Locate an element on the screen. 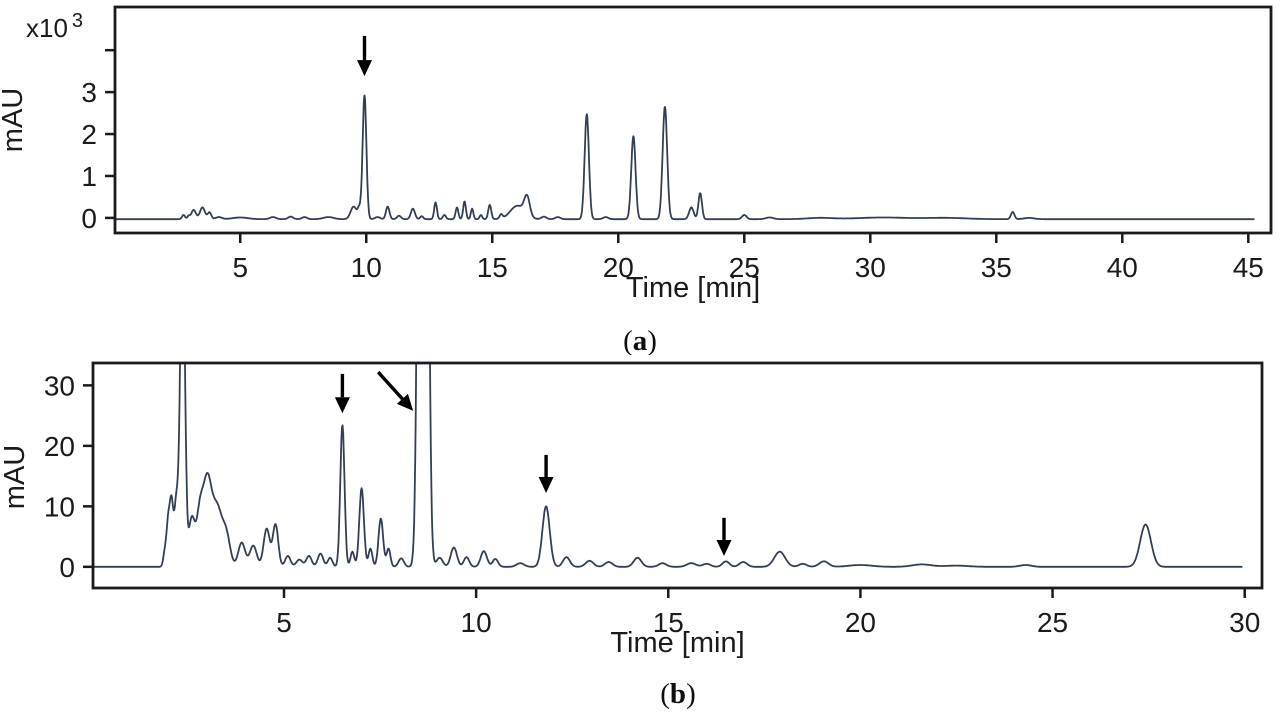 This screenshot has height=717, width=1280. panel-label: (b) is located at coordinates (677, 694).